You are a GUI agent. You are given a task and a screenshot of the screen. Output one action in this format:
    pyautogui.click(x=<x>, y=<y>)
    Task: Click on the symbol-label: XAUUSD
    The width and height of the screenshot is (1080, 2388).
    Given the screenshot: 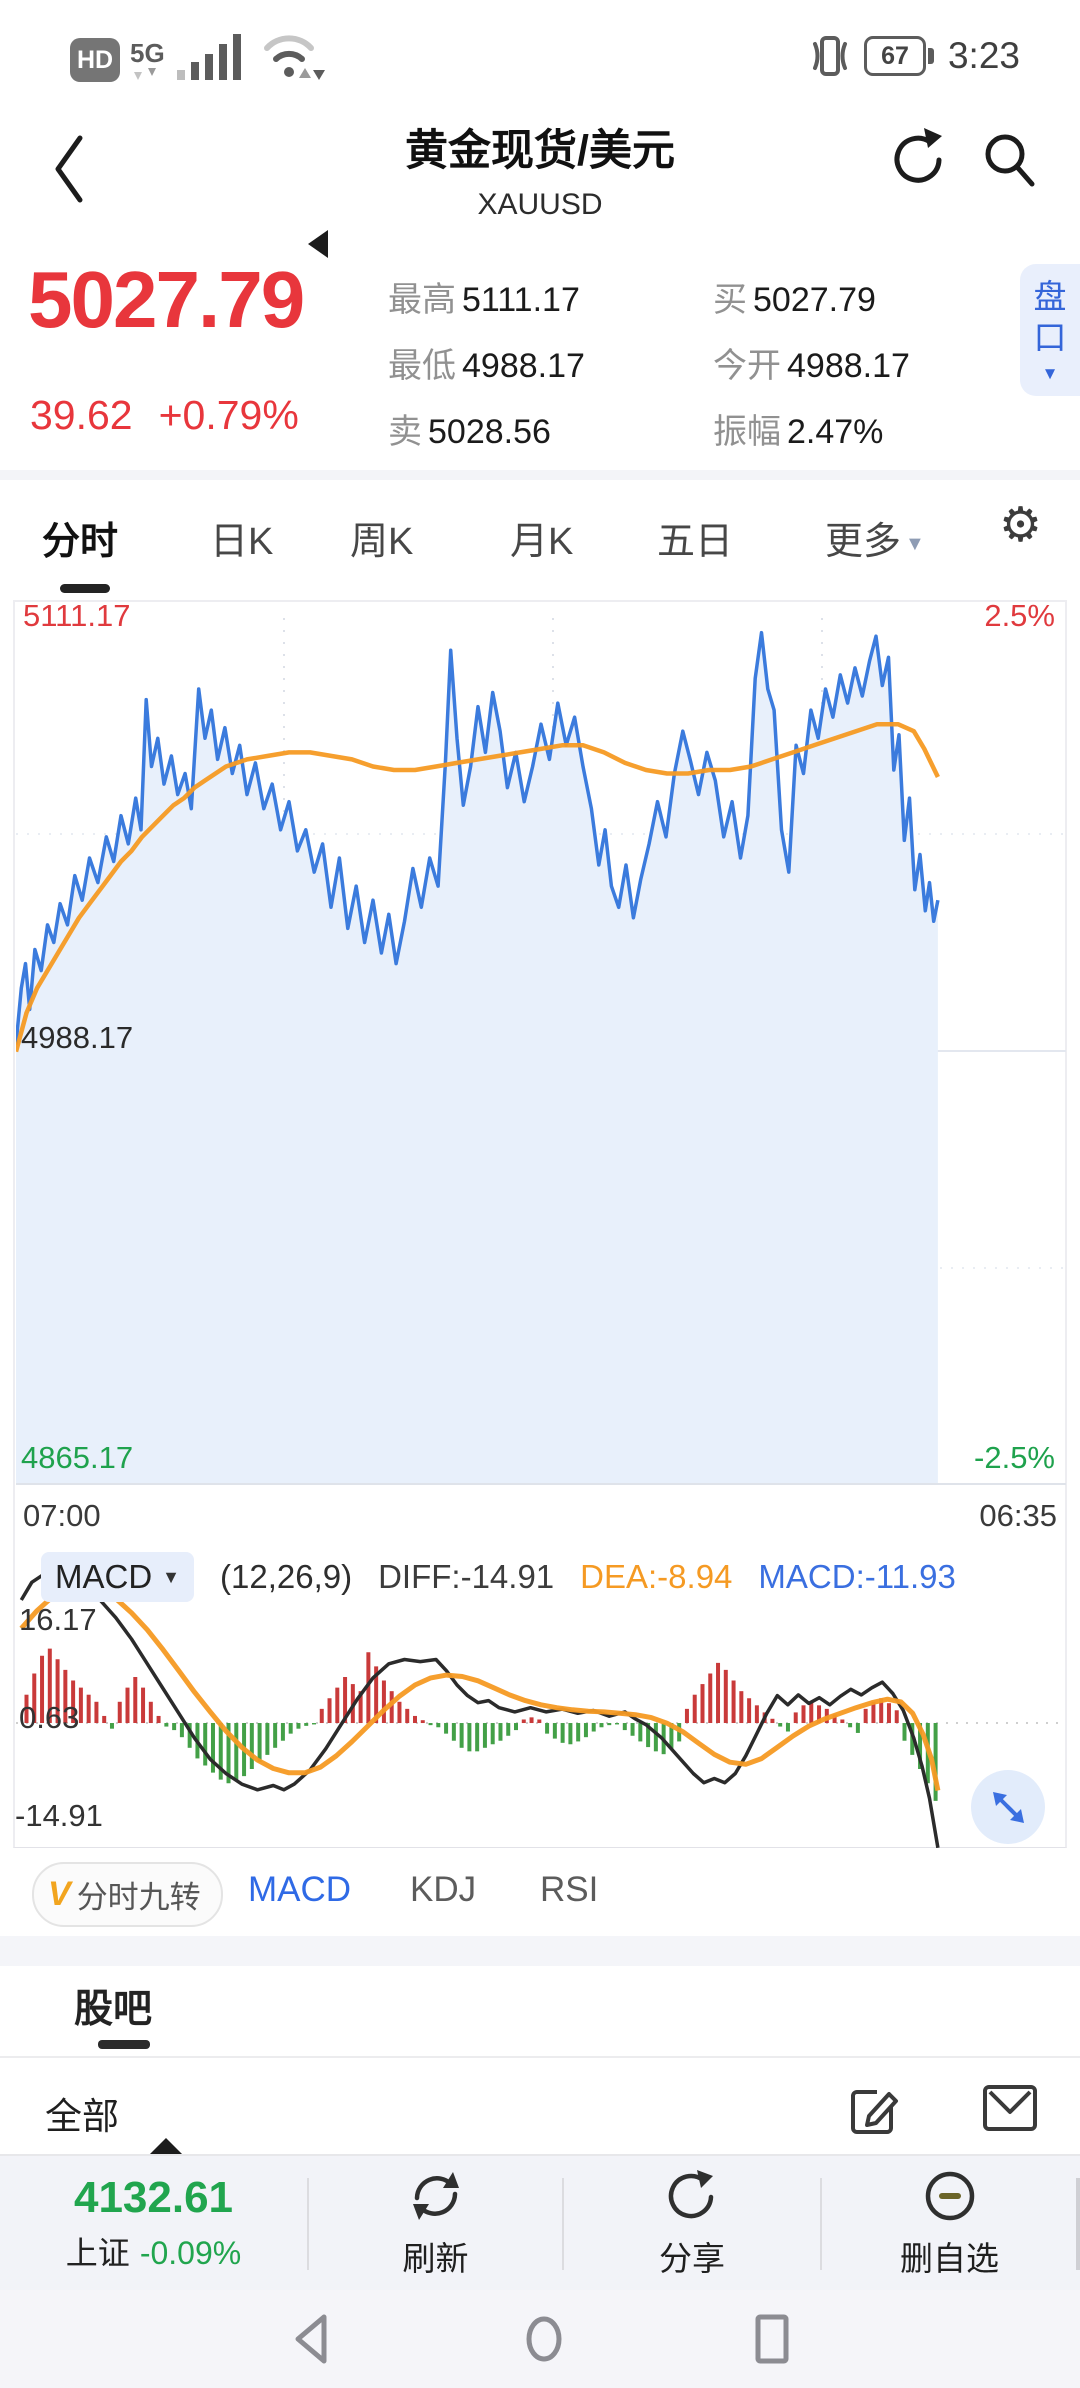 What is the action you would take?
    pyautogui.click(x=540, y=204)
    